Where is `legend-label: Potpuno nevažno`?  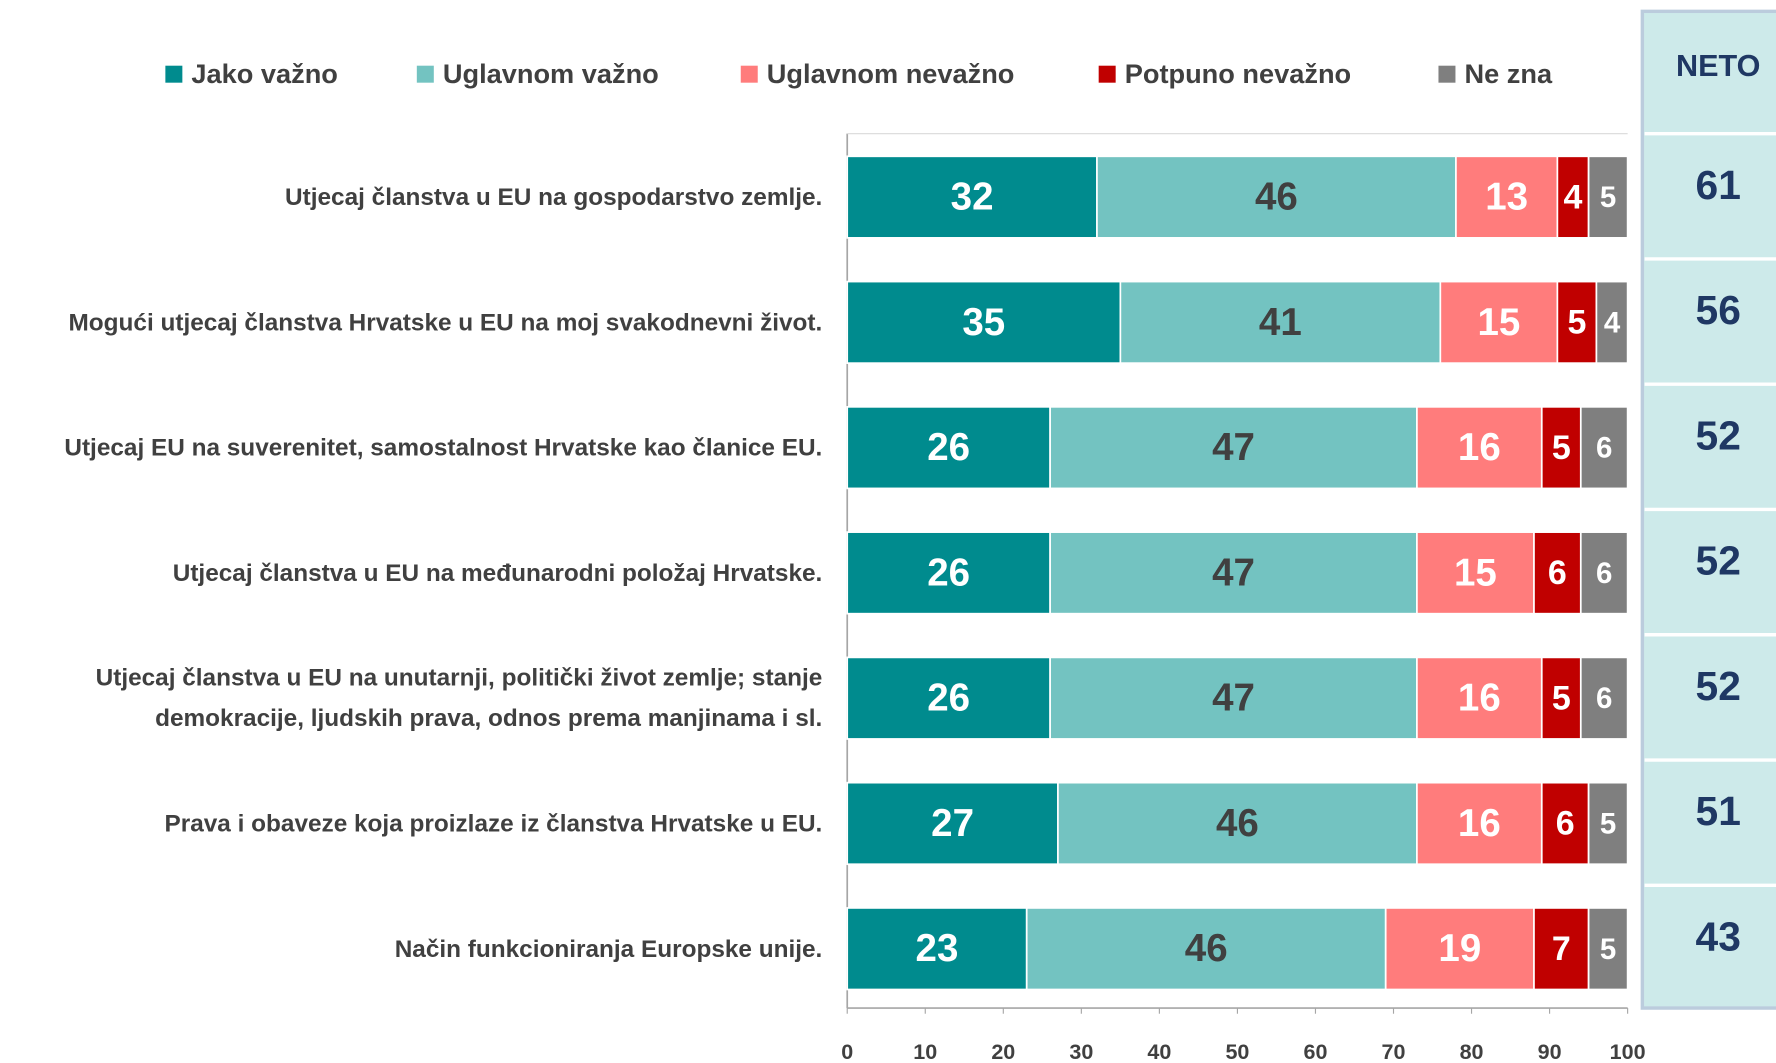
legend-label: Potpuno nevažno is located at coordinates (1238, 73).